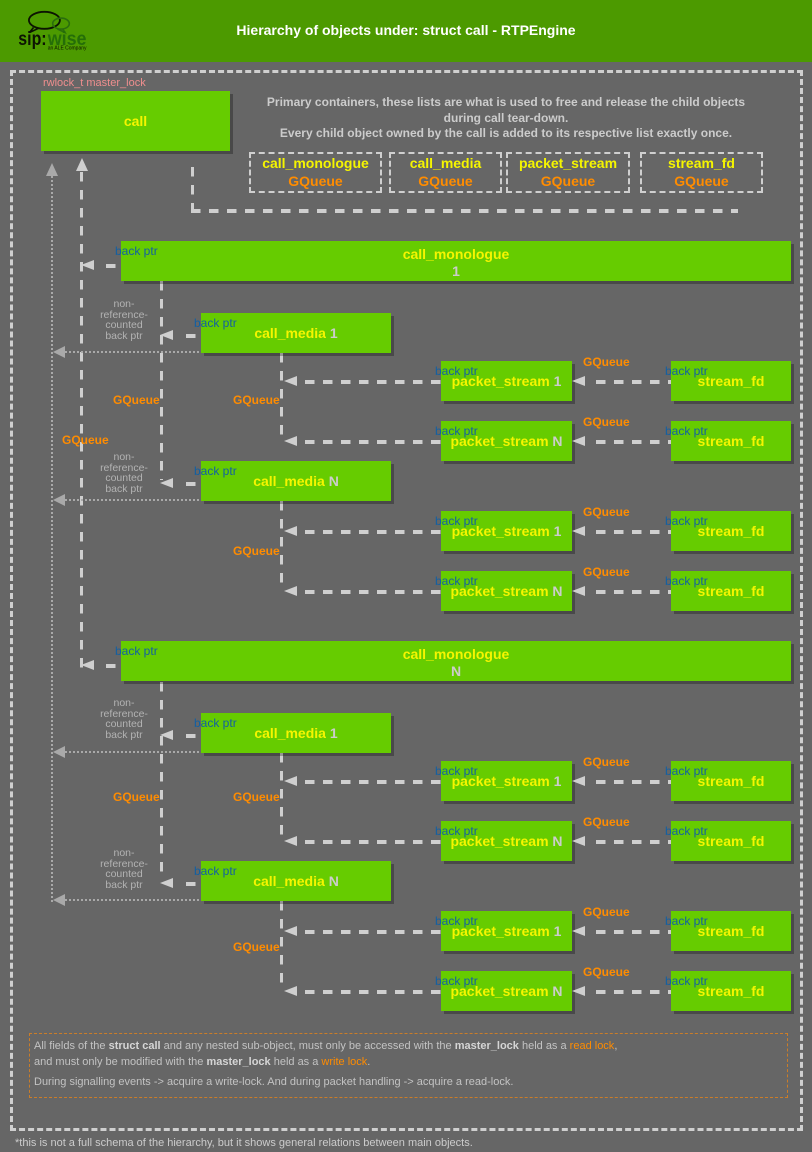 This screenshot has height=1152, width=812. What do you see at coordinates (67, 39) in the screenshot?
I see `svg-text: wise` at bounding box center [67, 39].